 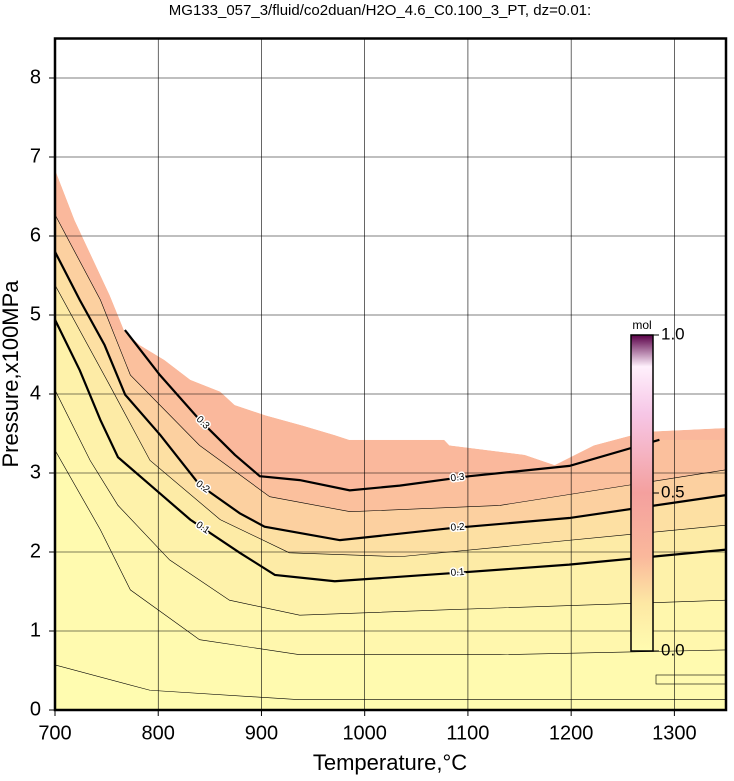 I want to click on x-tick-label: 1300, so click(x=674, y=733).